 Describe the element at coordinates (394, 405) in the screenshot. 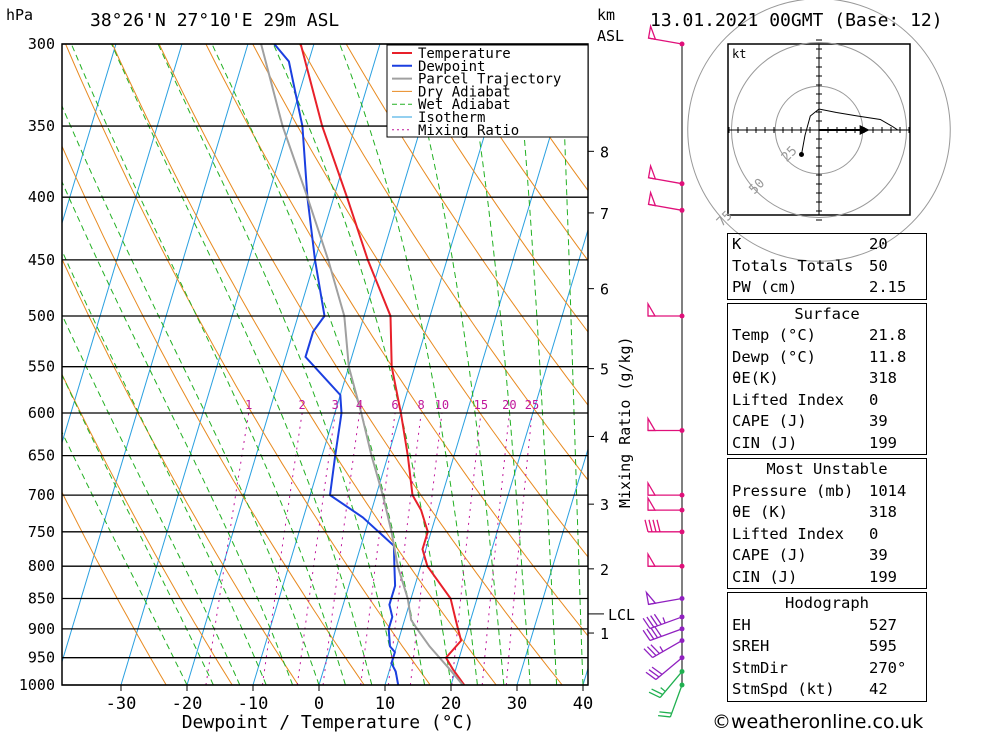

I see `mixing-ratio-value: 6` at that location.